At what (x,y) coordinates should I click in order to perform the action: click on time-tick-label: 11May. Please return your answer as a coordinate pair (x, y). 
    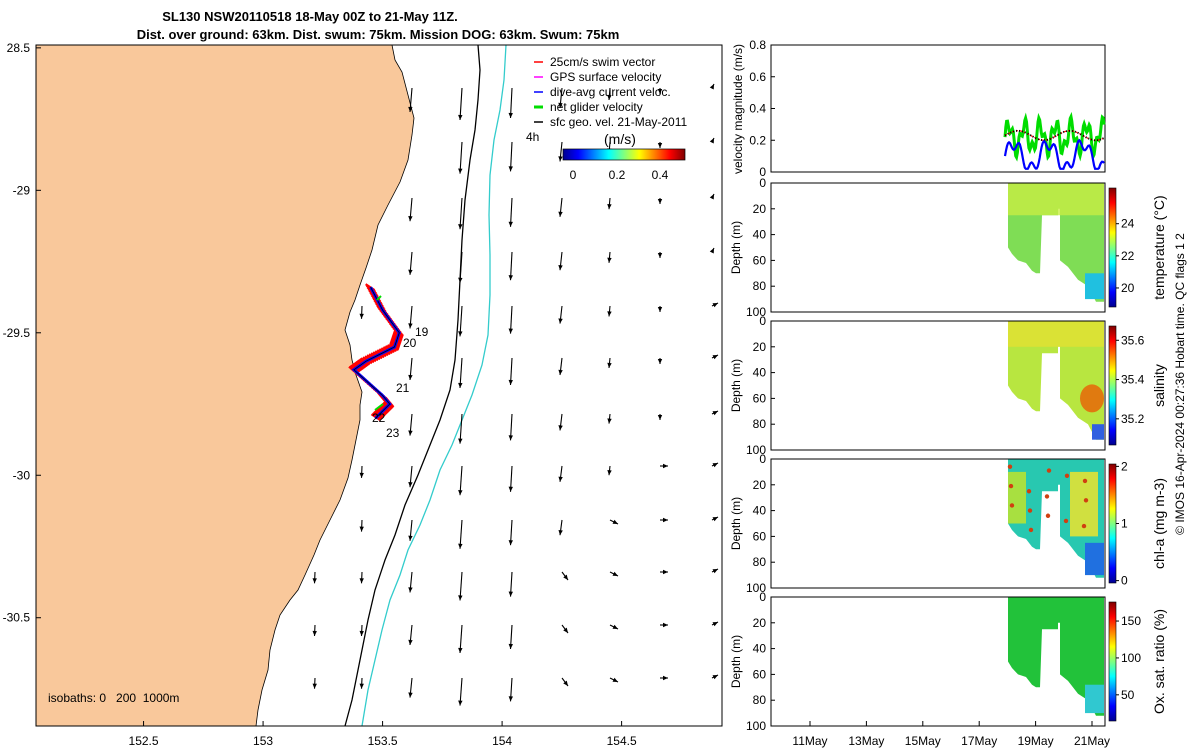
    Looking at the image, I should click on (809, 741).